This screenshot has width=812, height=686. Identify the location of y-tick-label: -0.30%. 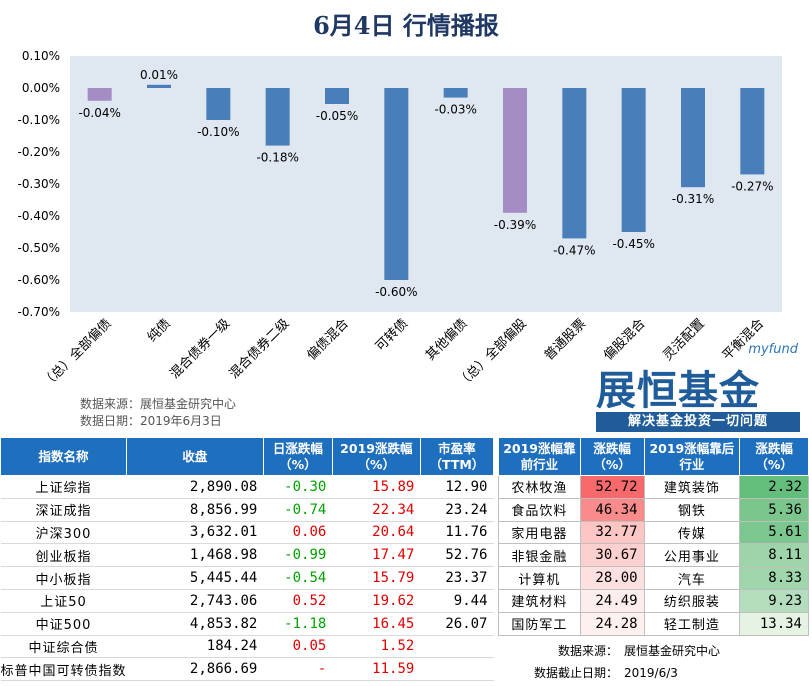
(39, 184).